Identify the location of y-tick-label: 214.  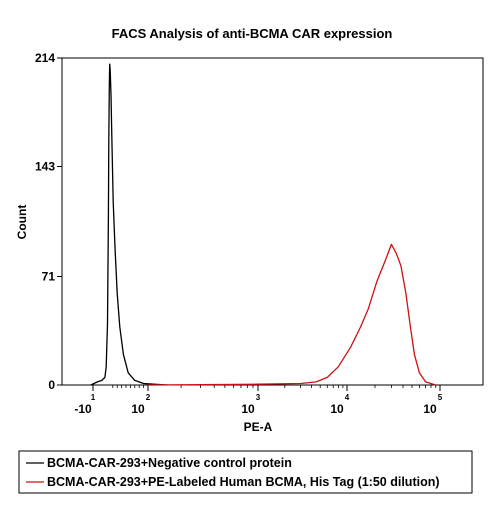
(45, 58).